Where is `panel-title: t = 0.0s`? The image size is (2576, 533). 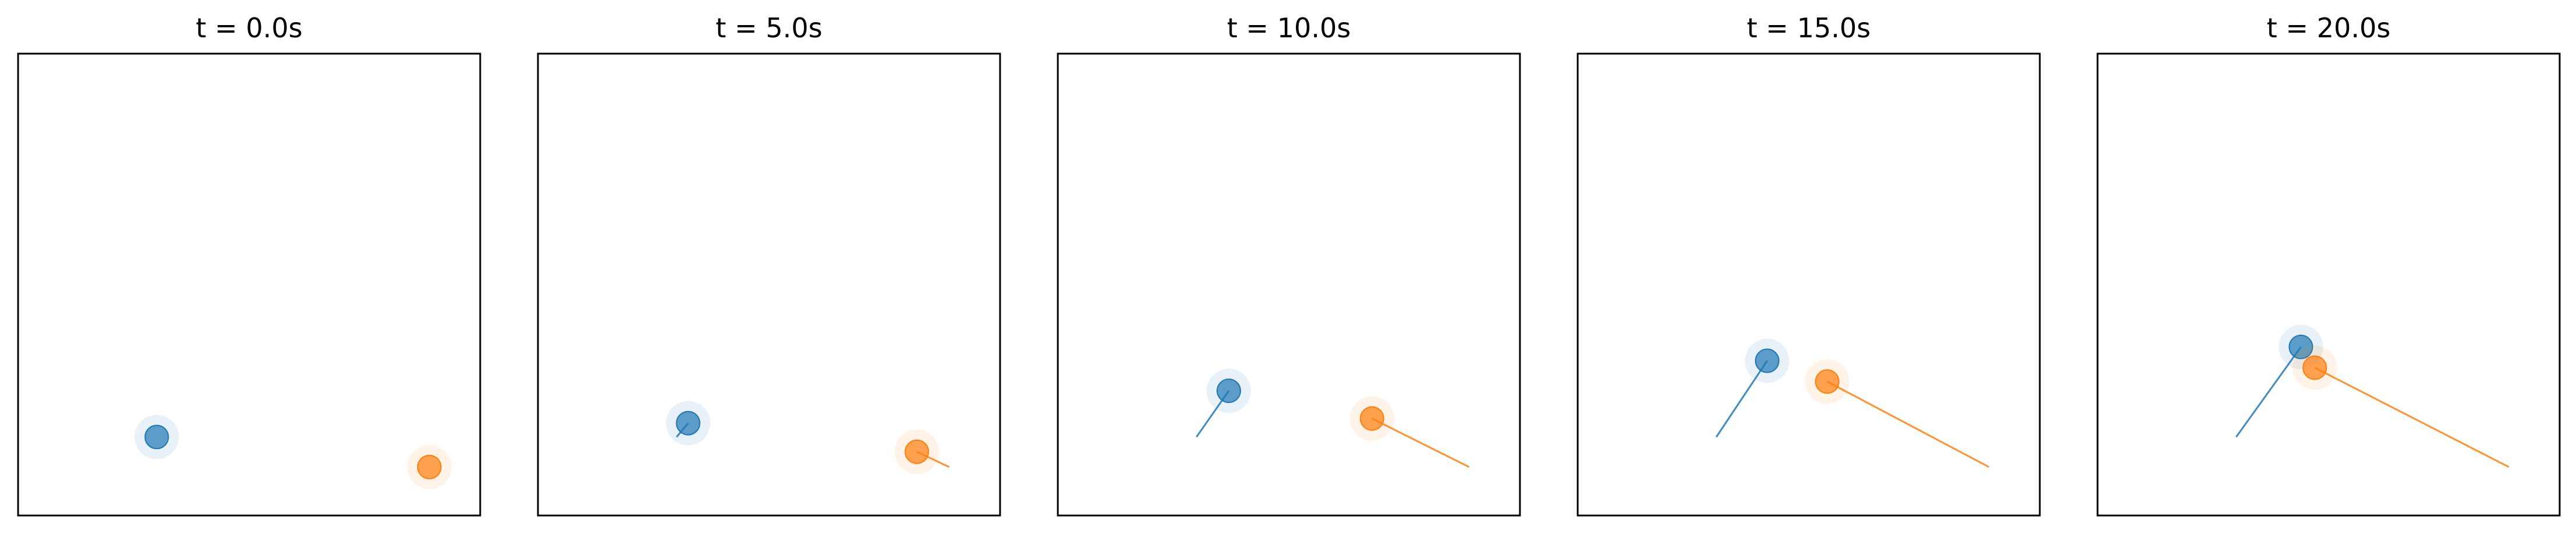 panel-title: t = 0.0s is located at coordinates (249, 28).